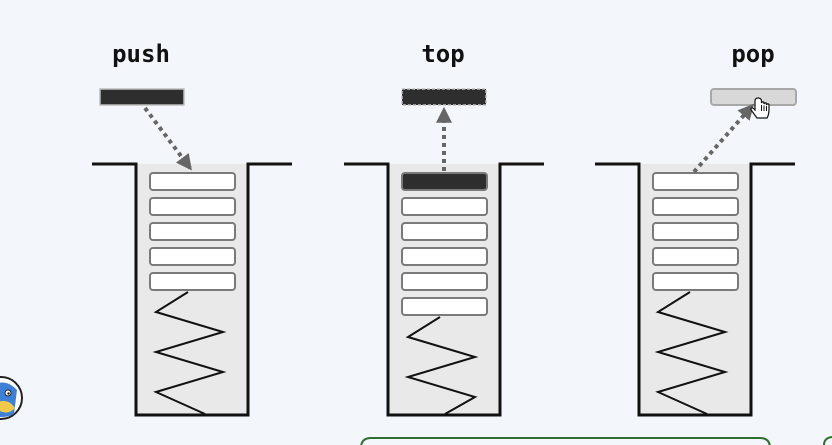 The image size is (832, 445). Describe the element at coordinates (753, 54) in the screenshot. I see `pop-label: pop` at that location.